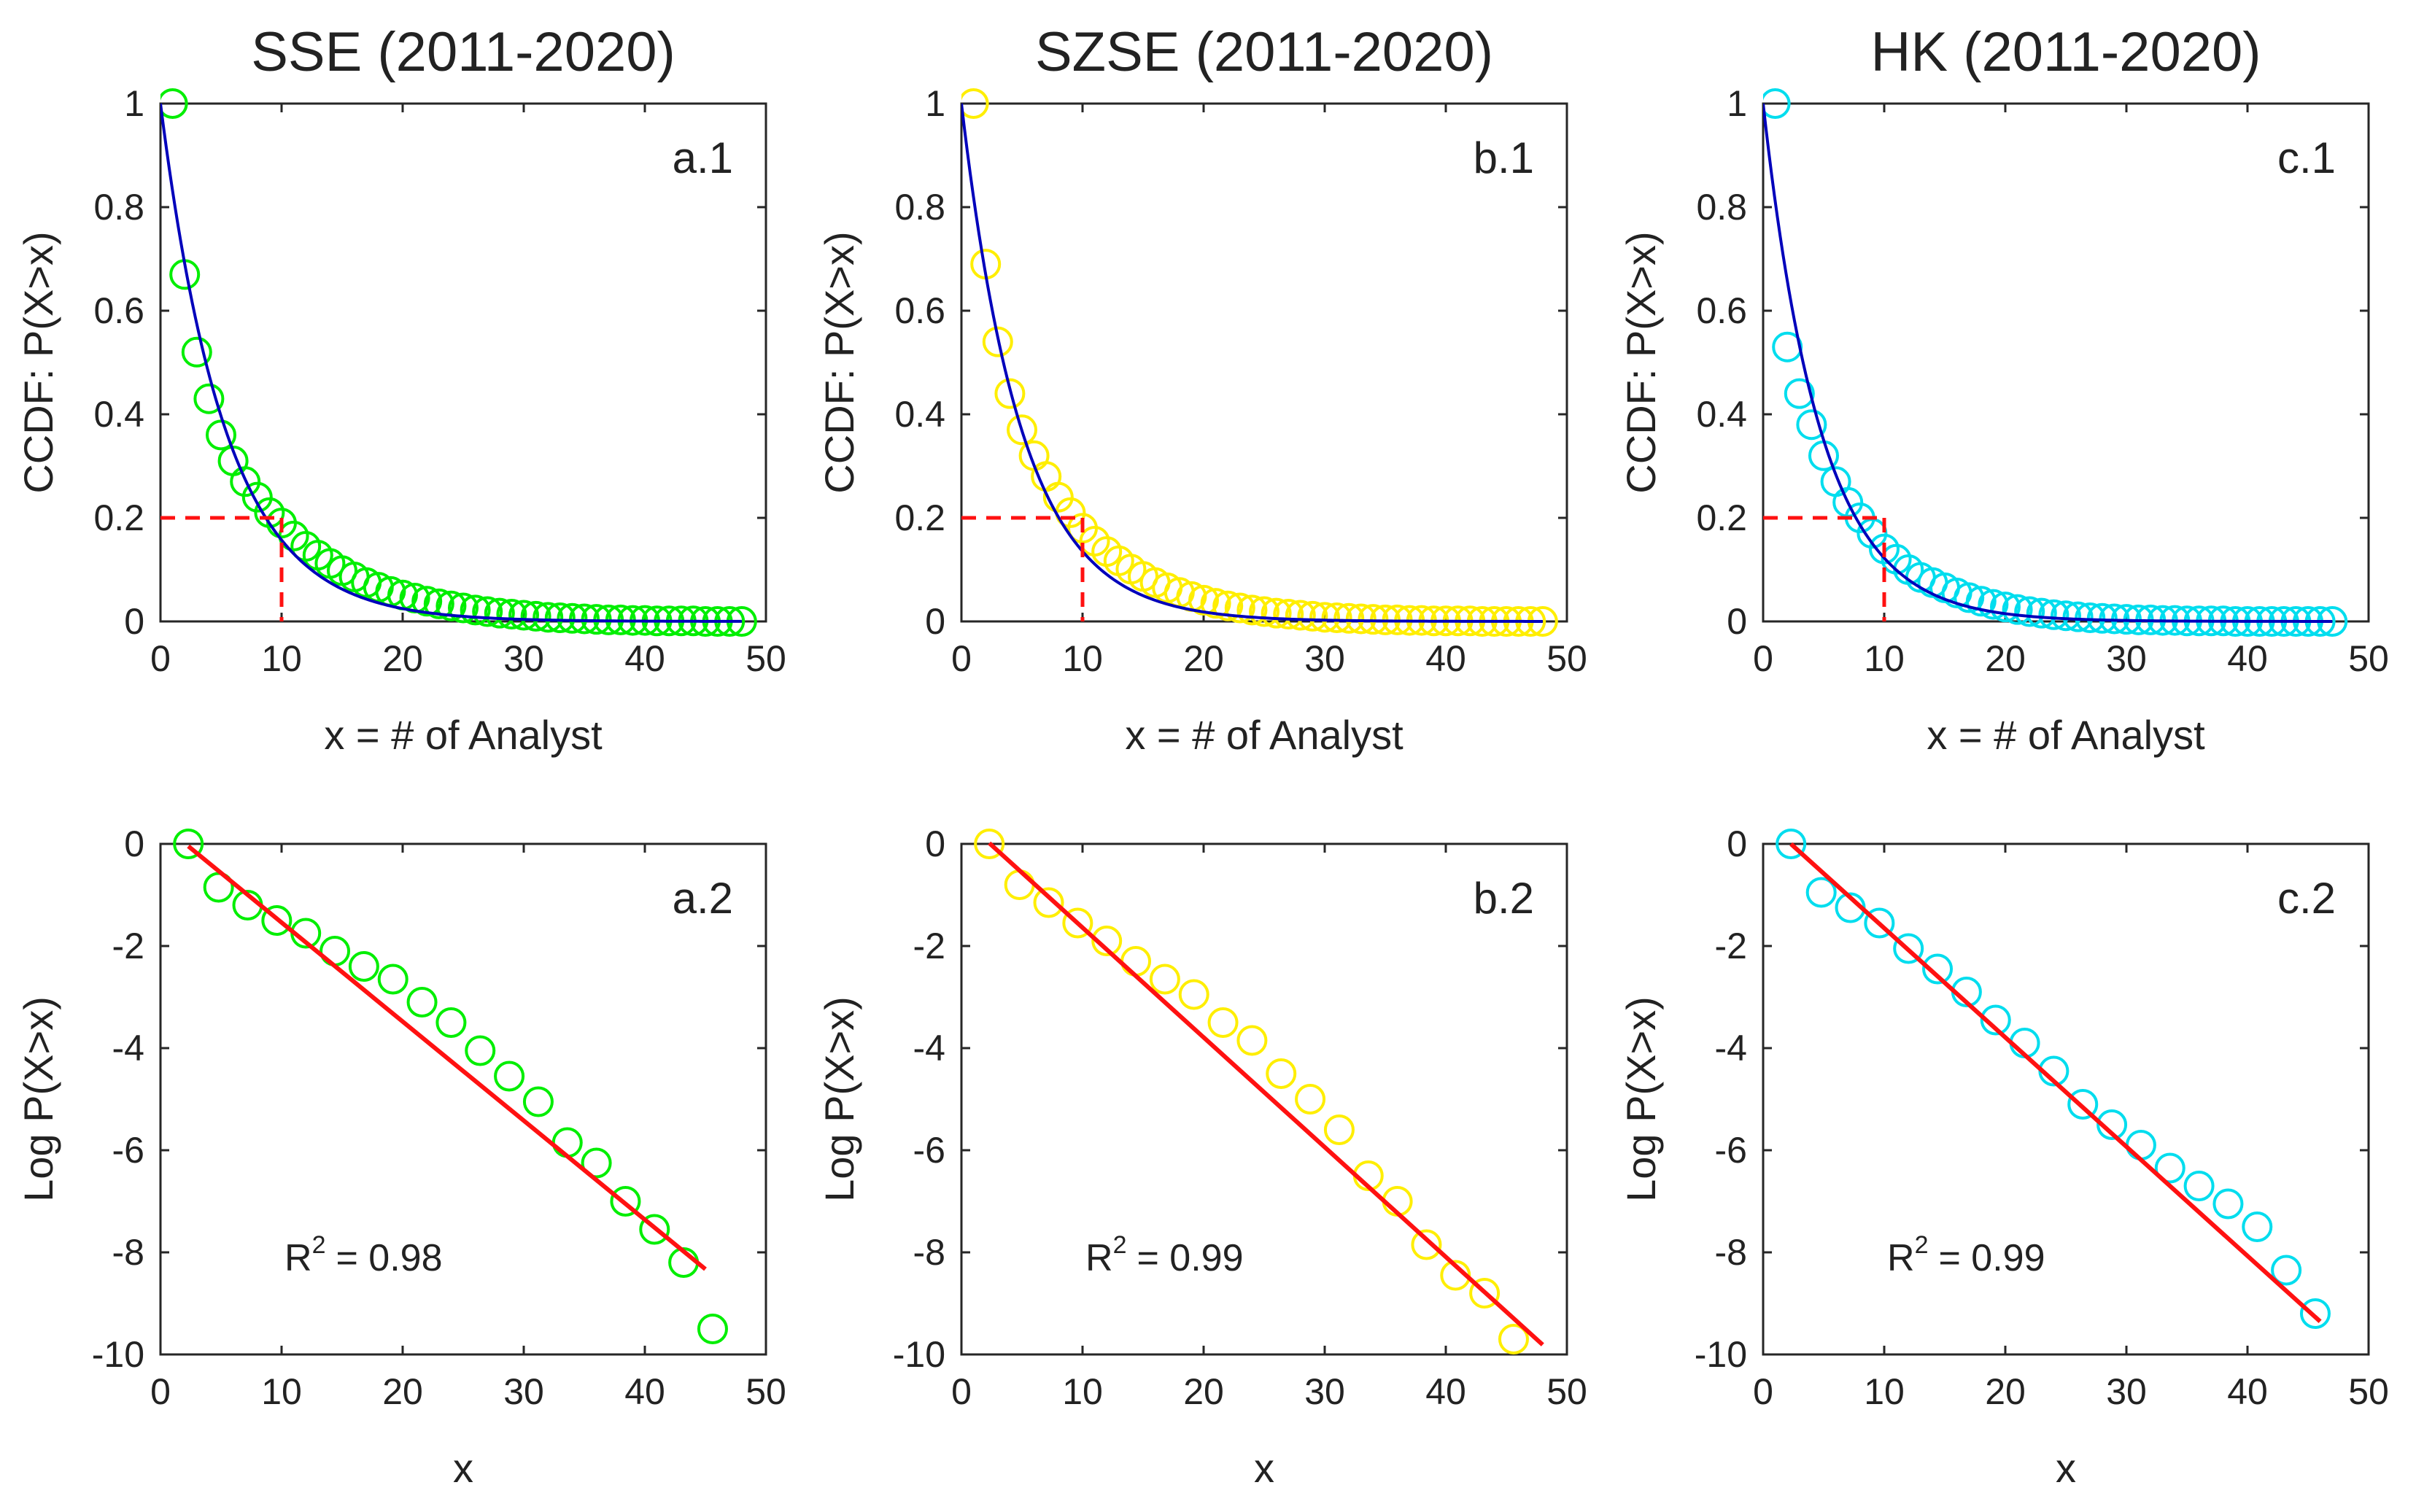 Image resolution: width=2416 pixels, height=1512 pixels. I want to click on x-tick-label: 40, so click(2247, 659).